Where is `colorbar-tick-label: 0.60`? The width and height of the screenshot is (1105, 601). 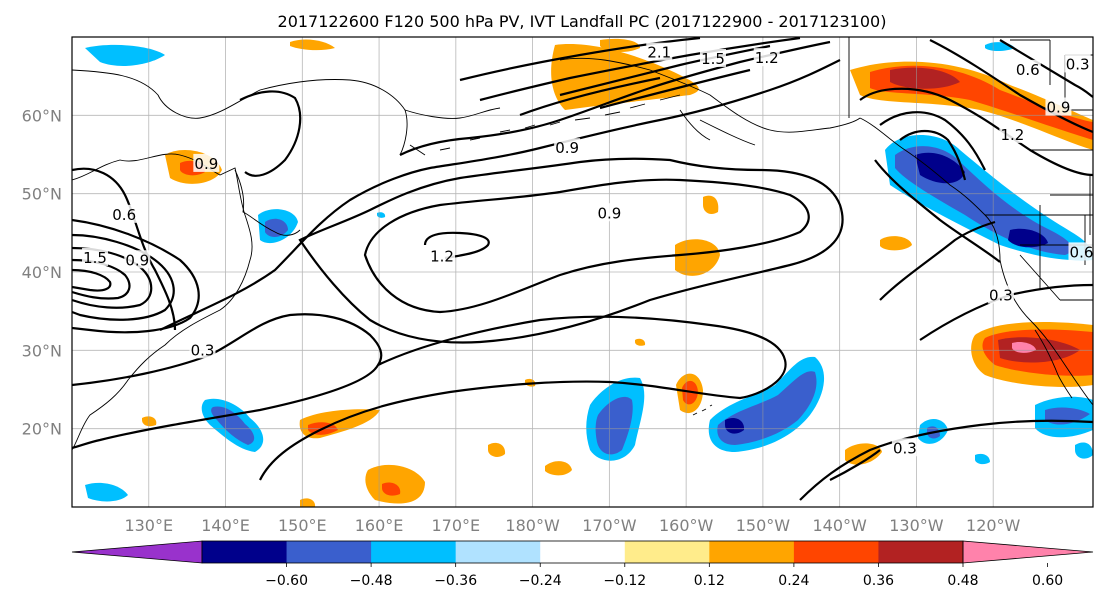 colorbar-tick-label: 0.60 is located at coordinates (1047, 581).